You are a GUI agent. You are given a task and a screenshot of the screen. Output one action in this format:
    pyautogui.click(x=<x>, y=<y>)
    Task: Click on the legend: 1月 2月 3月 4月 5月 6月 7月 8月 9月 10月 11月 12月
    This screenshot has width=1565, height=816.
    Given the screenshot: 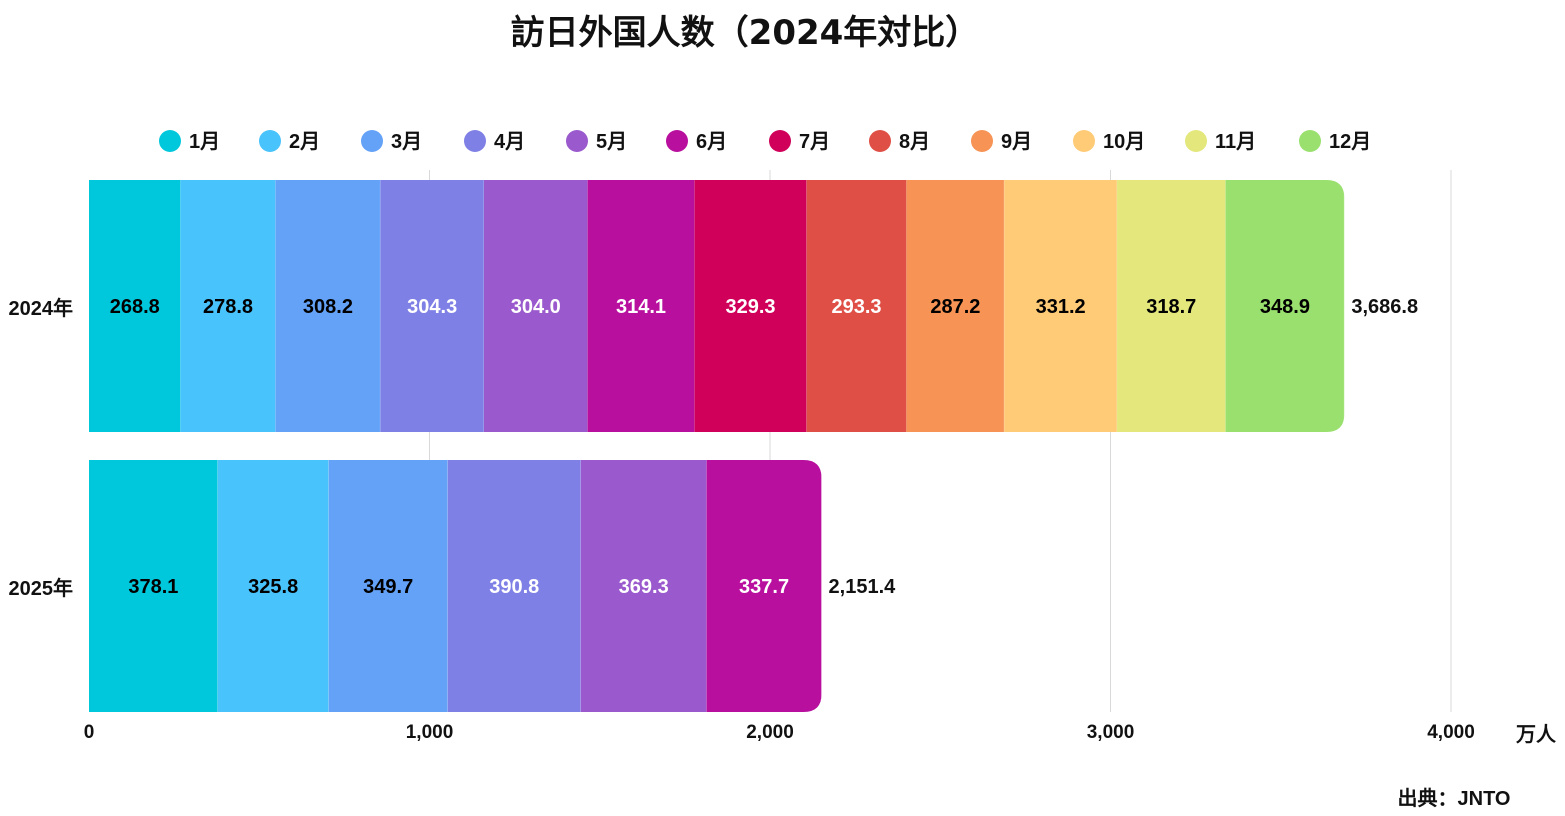 What is the action you would take?
    pyautogui.click(x=765, y=141)
    